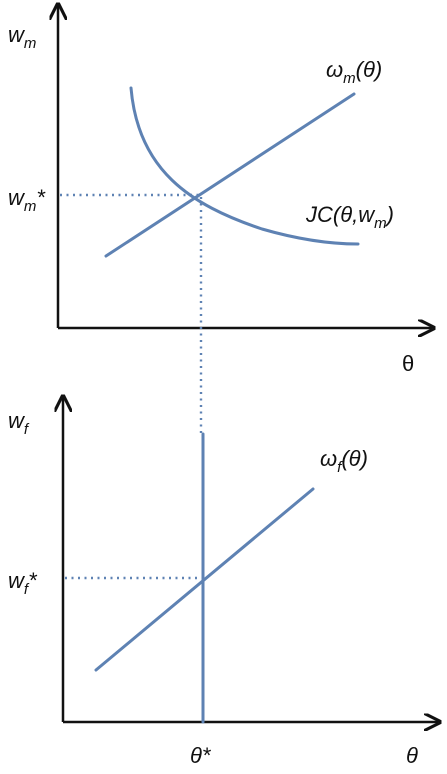 This screenshot has width=447, height=774. What do you see at coordinates (349, 217) in the screenshot?
I see `jc-curve-label: JC(θ,wm)` at bounding box center [349, 217].